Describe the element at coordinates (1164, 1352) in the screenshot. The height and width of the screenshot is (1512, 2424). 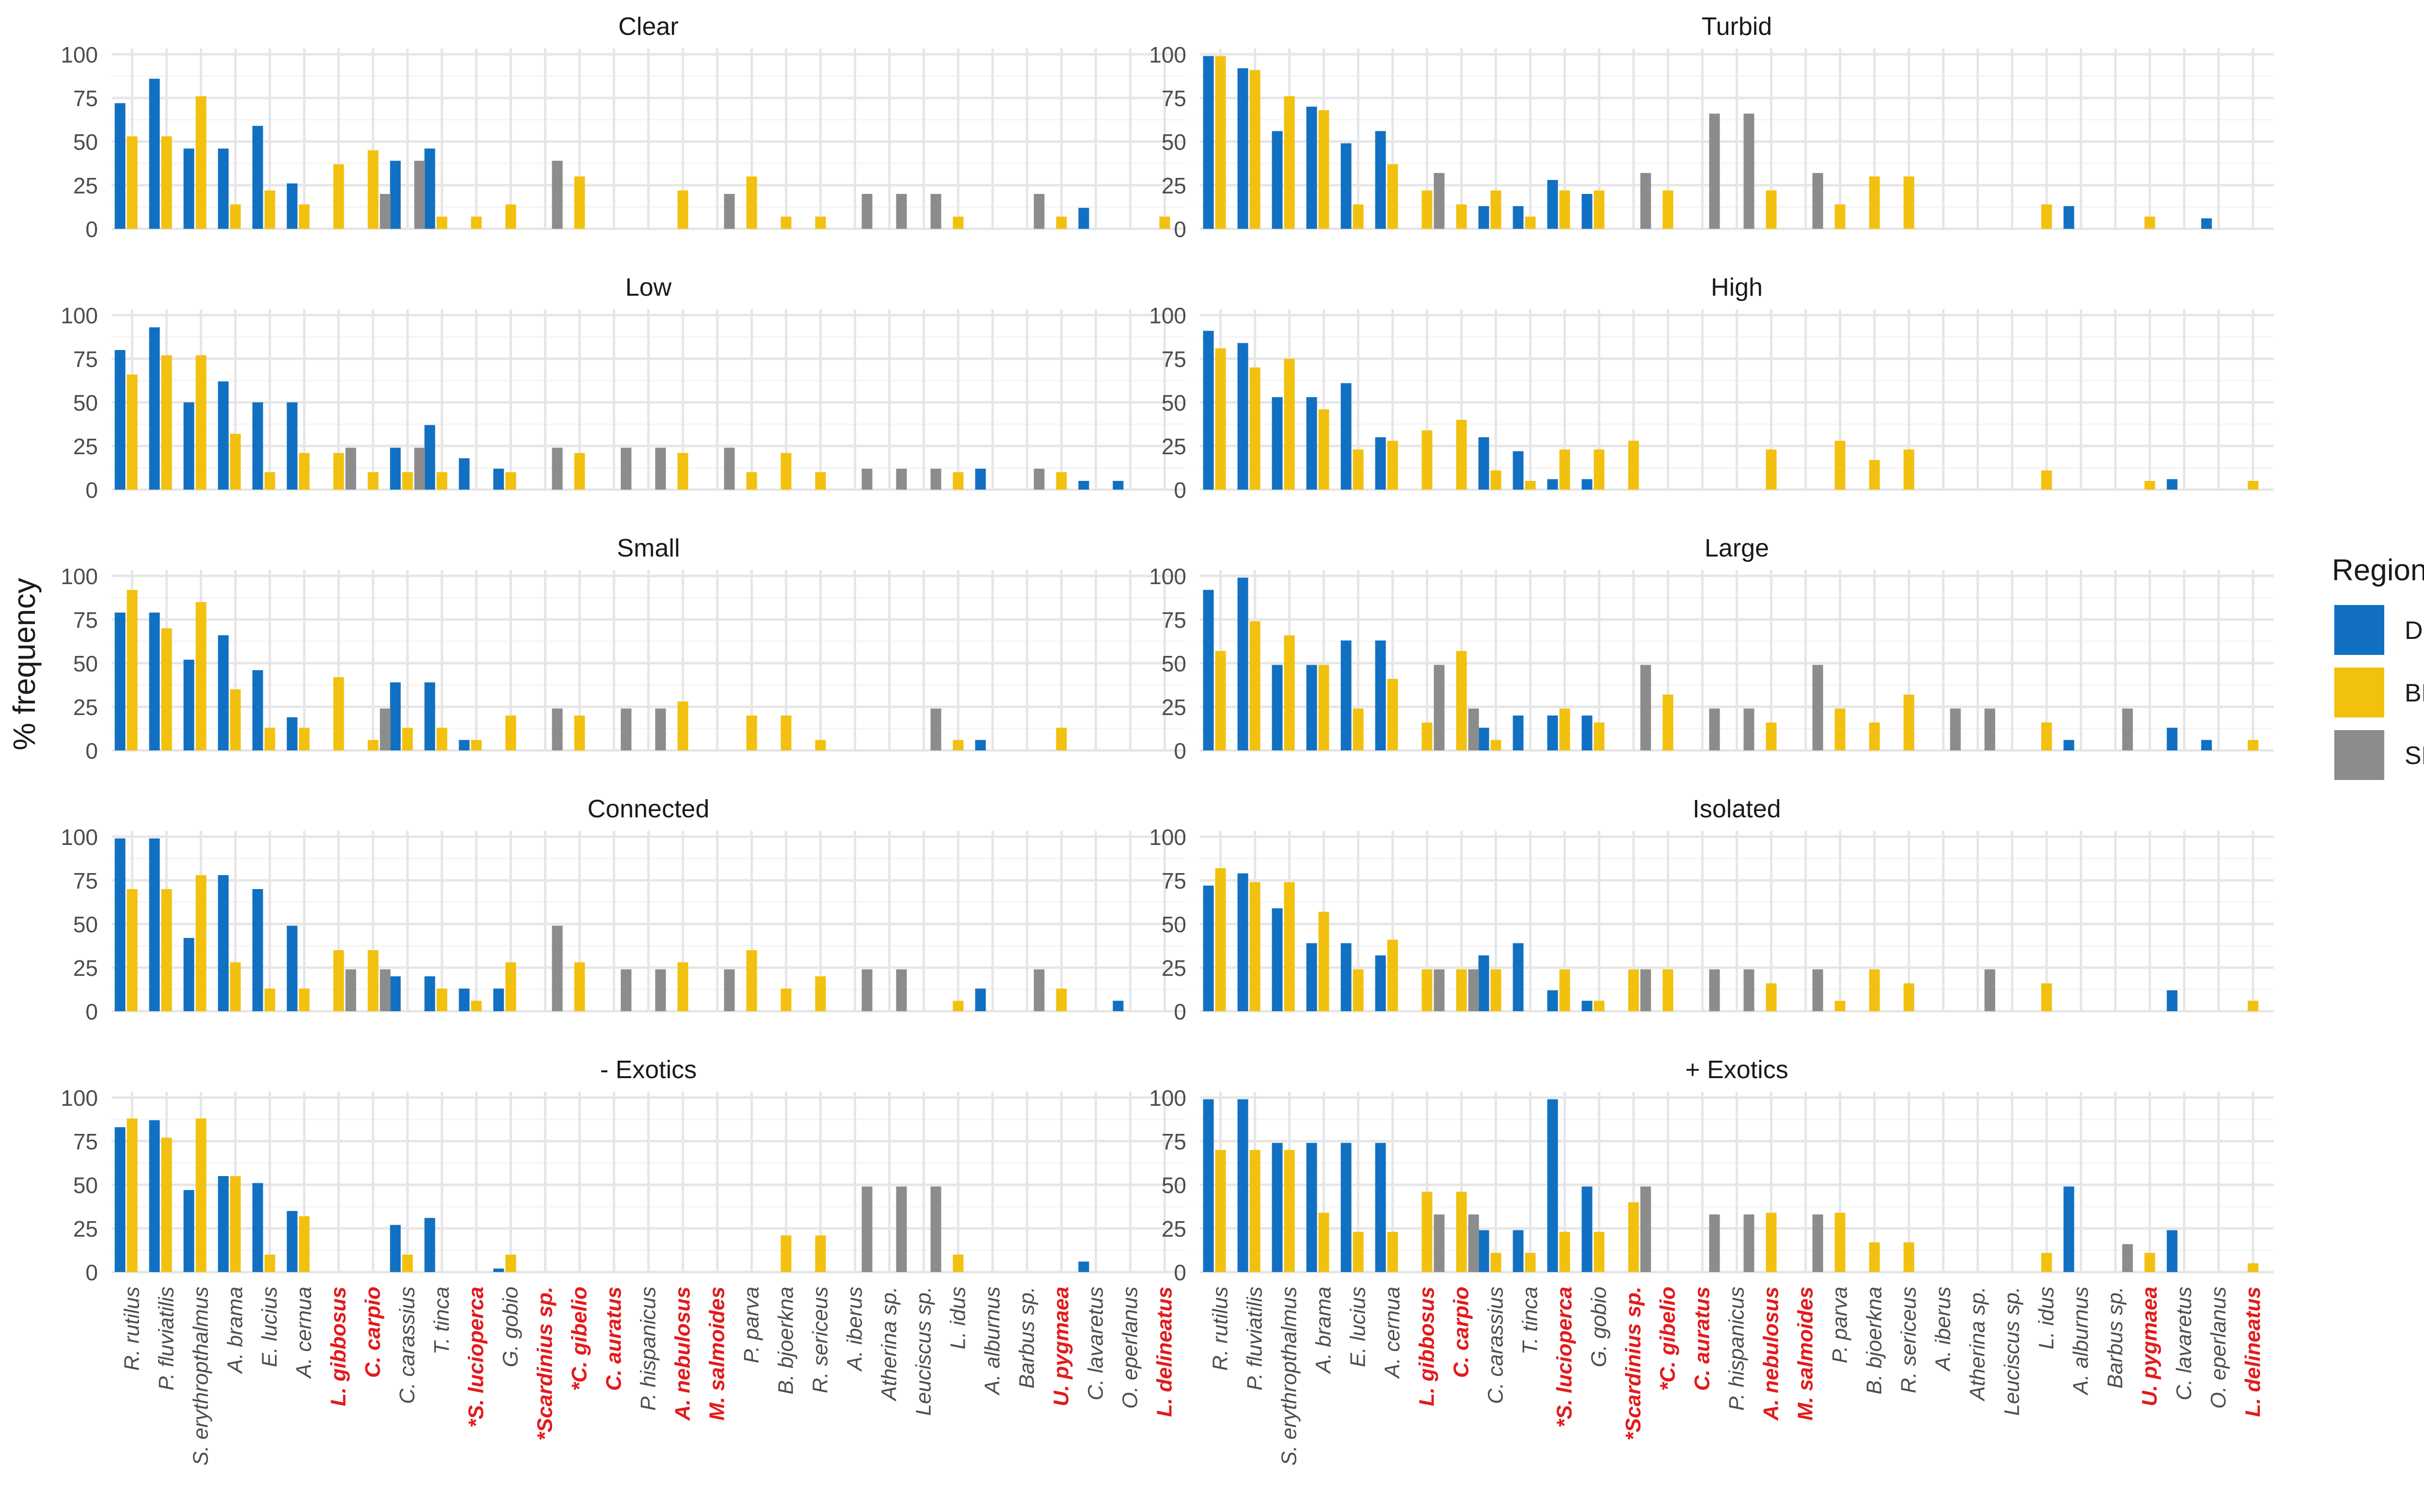
I see `x-tick-label: L. delineatus` at that location.